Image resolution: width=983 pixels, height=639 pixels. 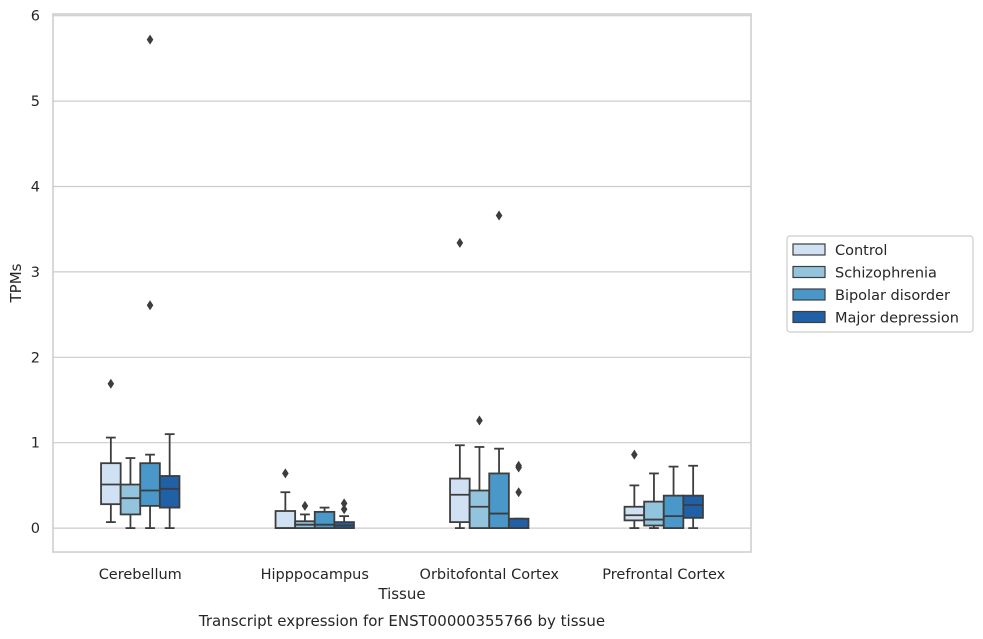 I want to click on legend-frame, so click(x=880, y=284).